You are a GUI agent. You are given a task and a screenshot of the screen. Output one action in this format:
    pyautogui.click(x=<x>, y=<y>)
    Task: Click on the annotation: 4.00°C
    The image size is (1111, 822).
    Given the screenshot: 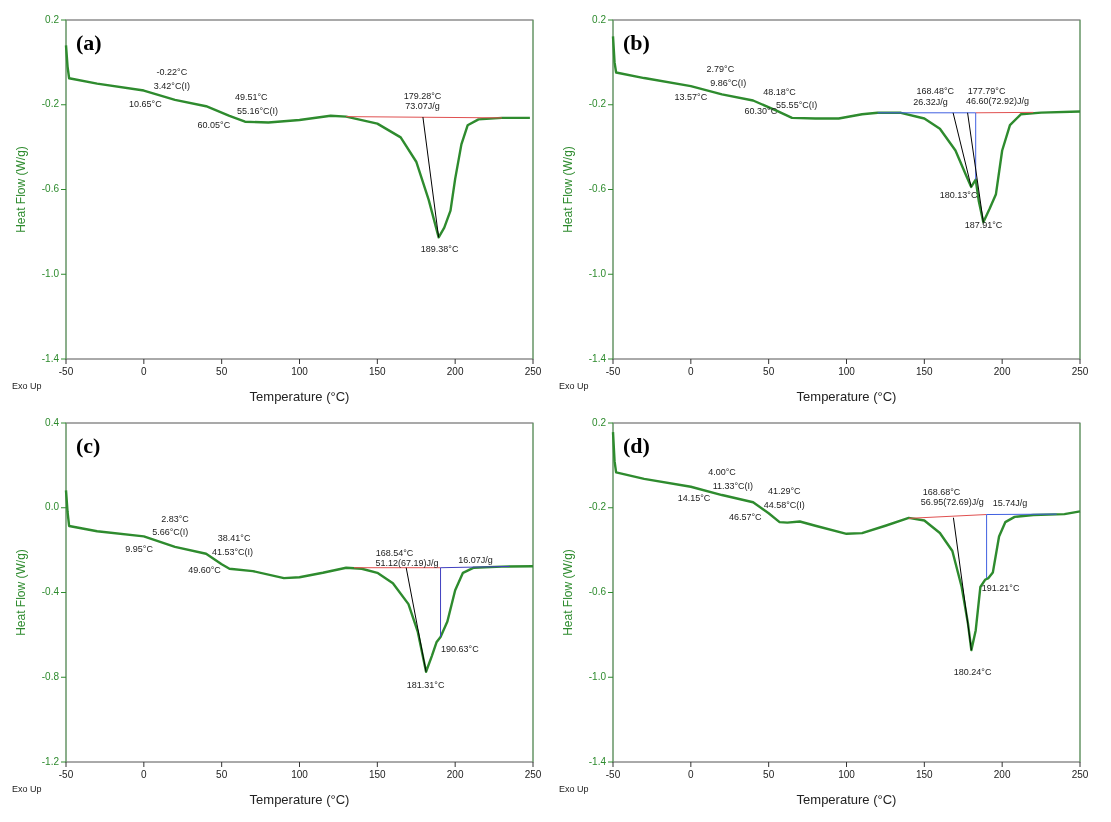 What is the action you would take?
    pyautogui.click(x=722, y=472)
    